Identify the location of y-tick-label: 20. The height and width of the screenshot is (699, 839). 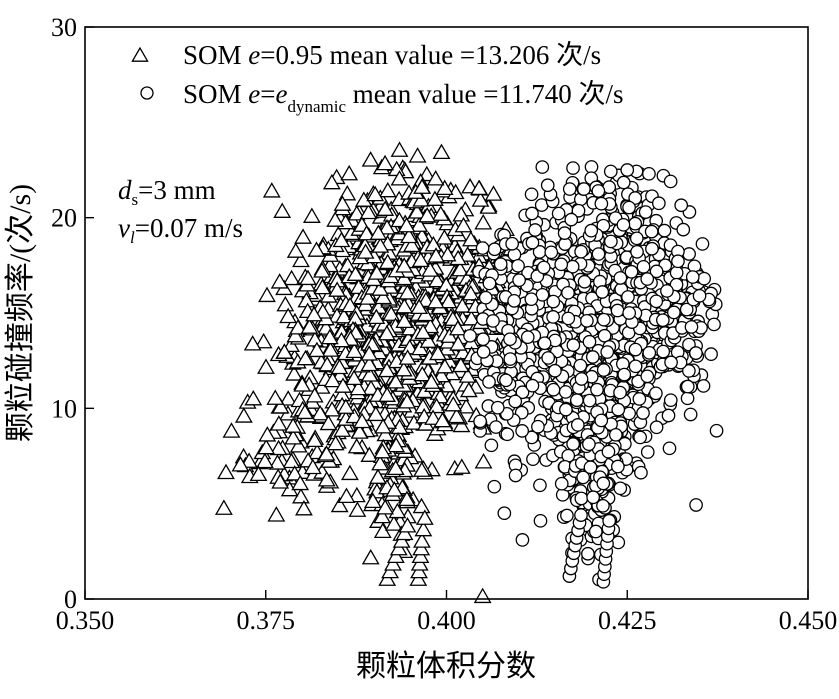
(64, 218).